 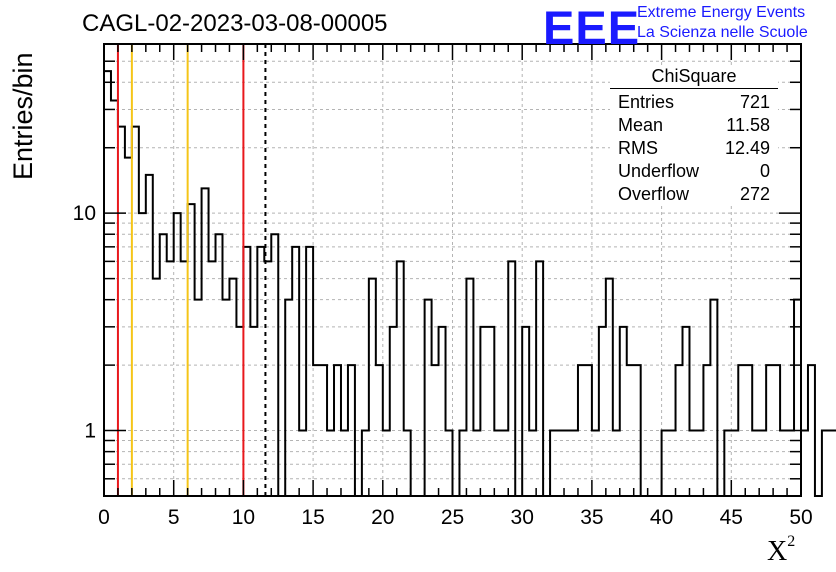 I want to click on x-tick-label: 25, so click(x=452, y=517).